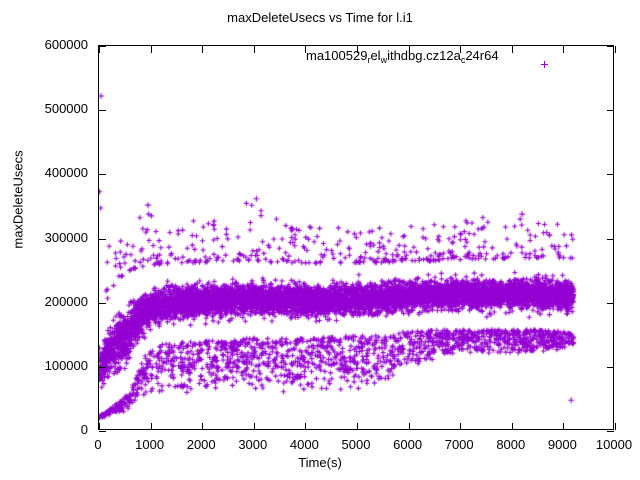  I want to click on x-tick-label: 2000, so click(201, 444).